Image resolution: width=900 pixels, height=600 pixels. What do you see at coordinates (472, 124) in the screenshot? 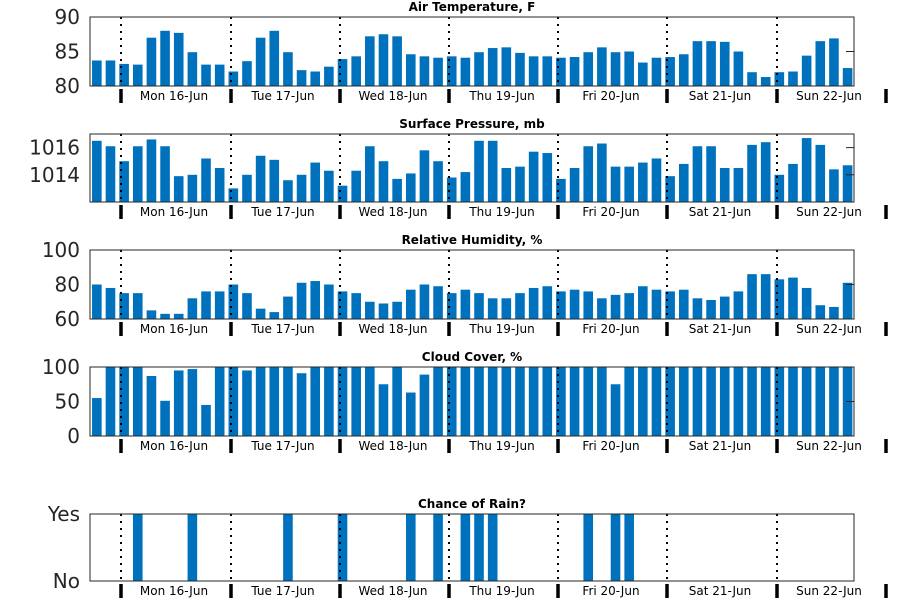
I see `panel-title: Surface Pressure, mb` at bounding box center [472, 124].